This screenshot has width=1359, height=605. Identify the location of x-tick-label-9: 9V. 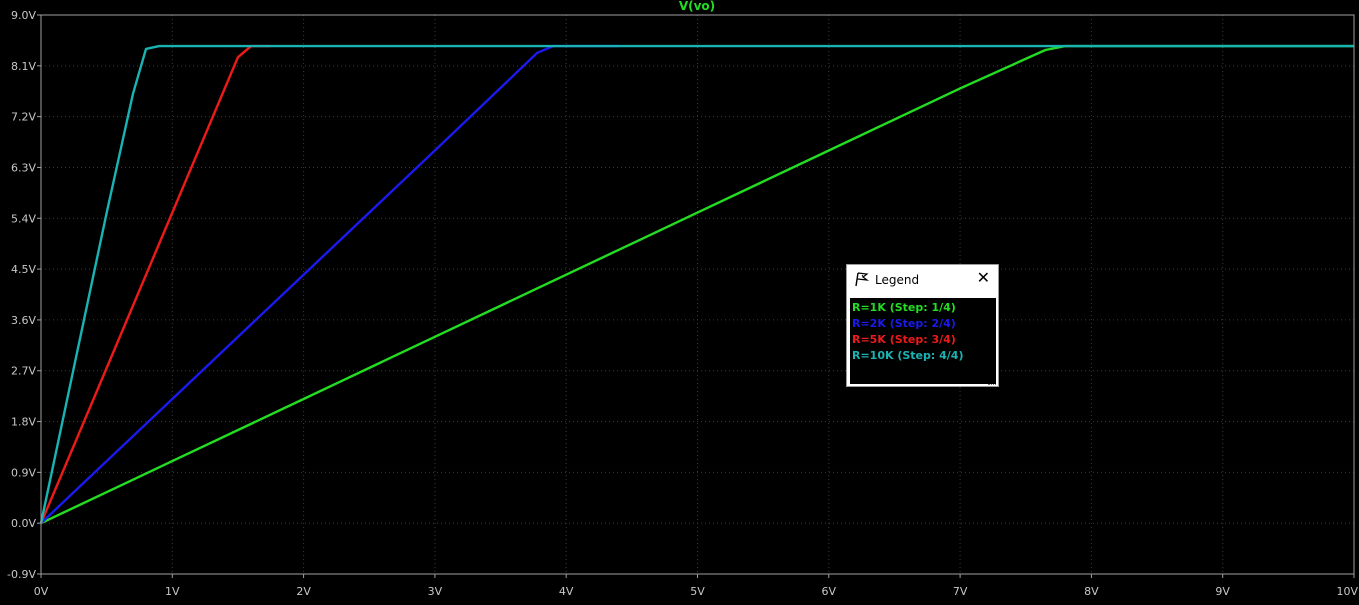
(1222, 591).